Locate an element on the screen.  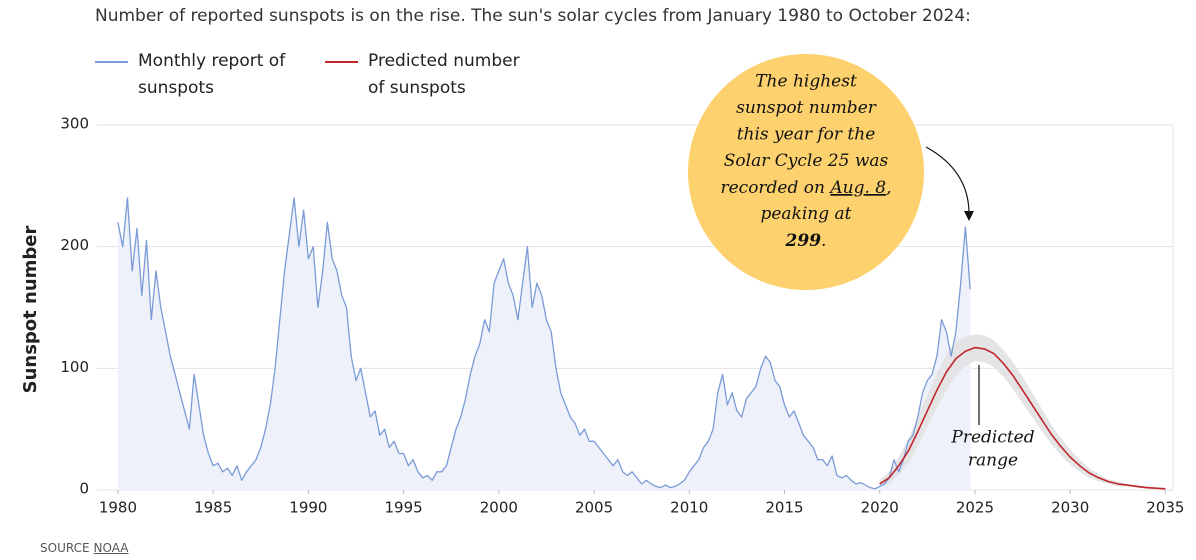
y-tick-label: 100 is located at coordinates (74, 367).